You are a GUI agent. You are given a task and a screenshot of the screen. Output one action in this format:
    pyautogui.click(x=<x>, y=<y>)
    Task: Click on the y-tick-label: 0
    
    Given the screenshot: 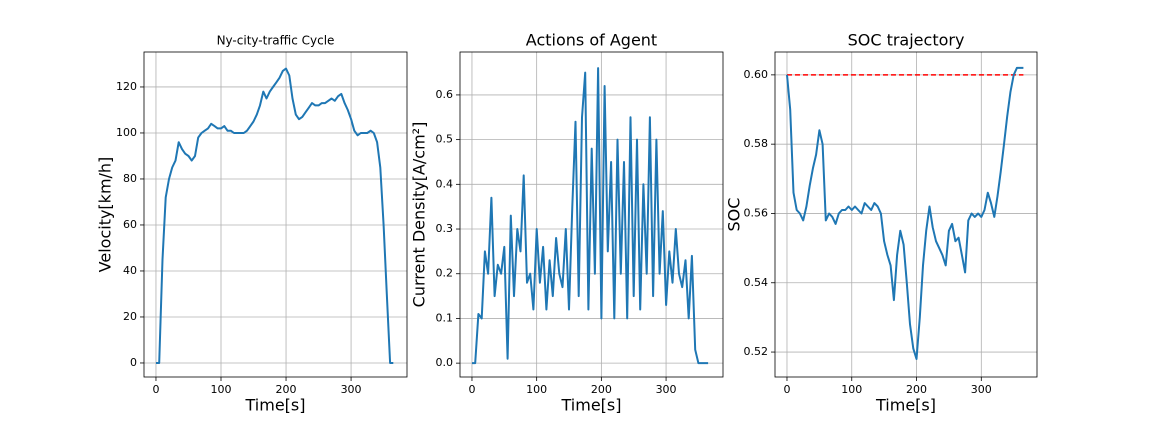 What is the action you would take?
    pyautogui.click(x=133, y=362)
    